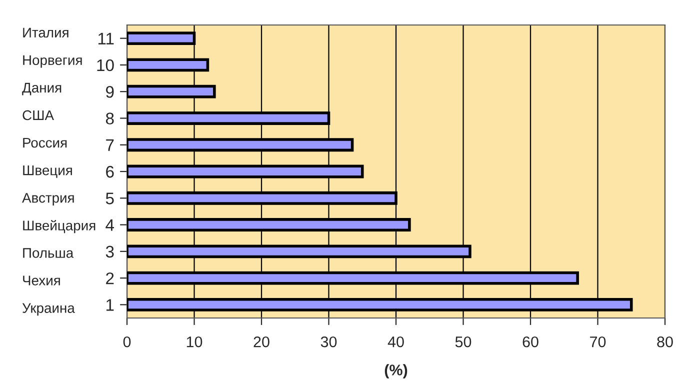  I want to click on text: Украина, so click(48, 309).